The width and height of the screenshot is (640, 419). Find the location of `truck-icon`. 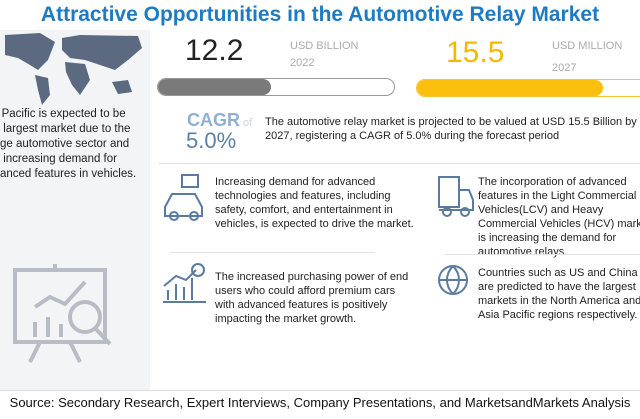

truck-icon is located at coordinates (456, 196).